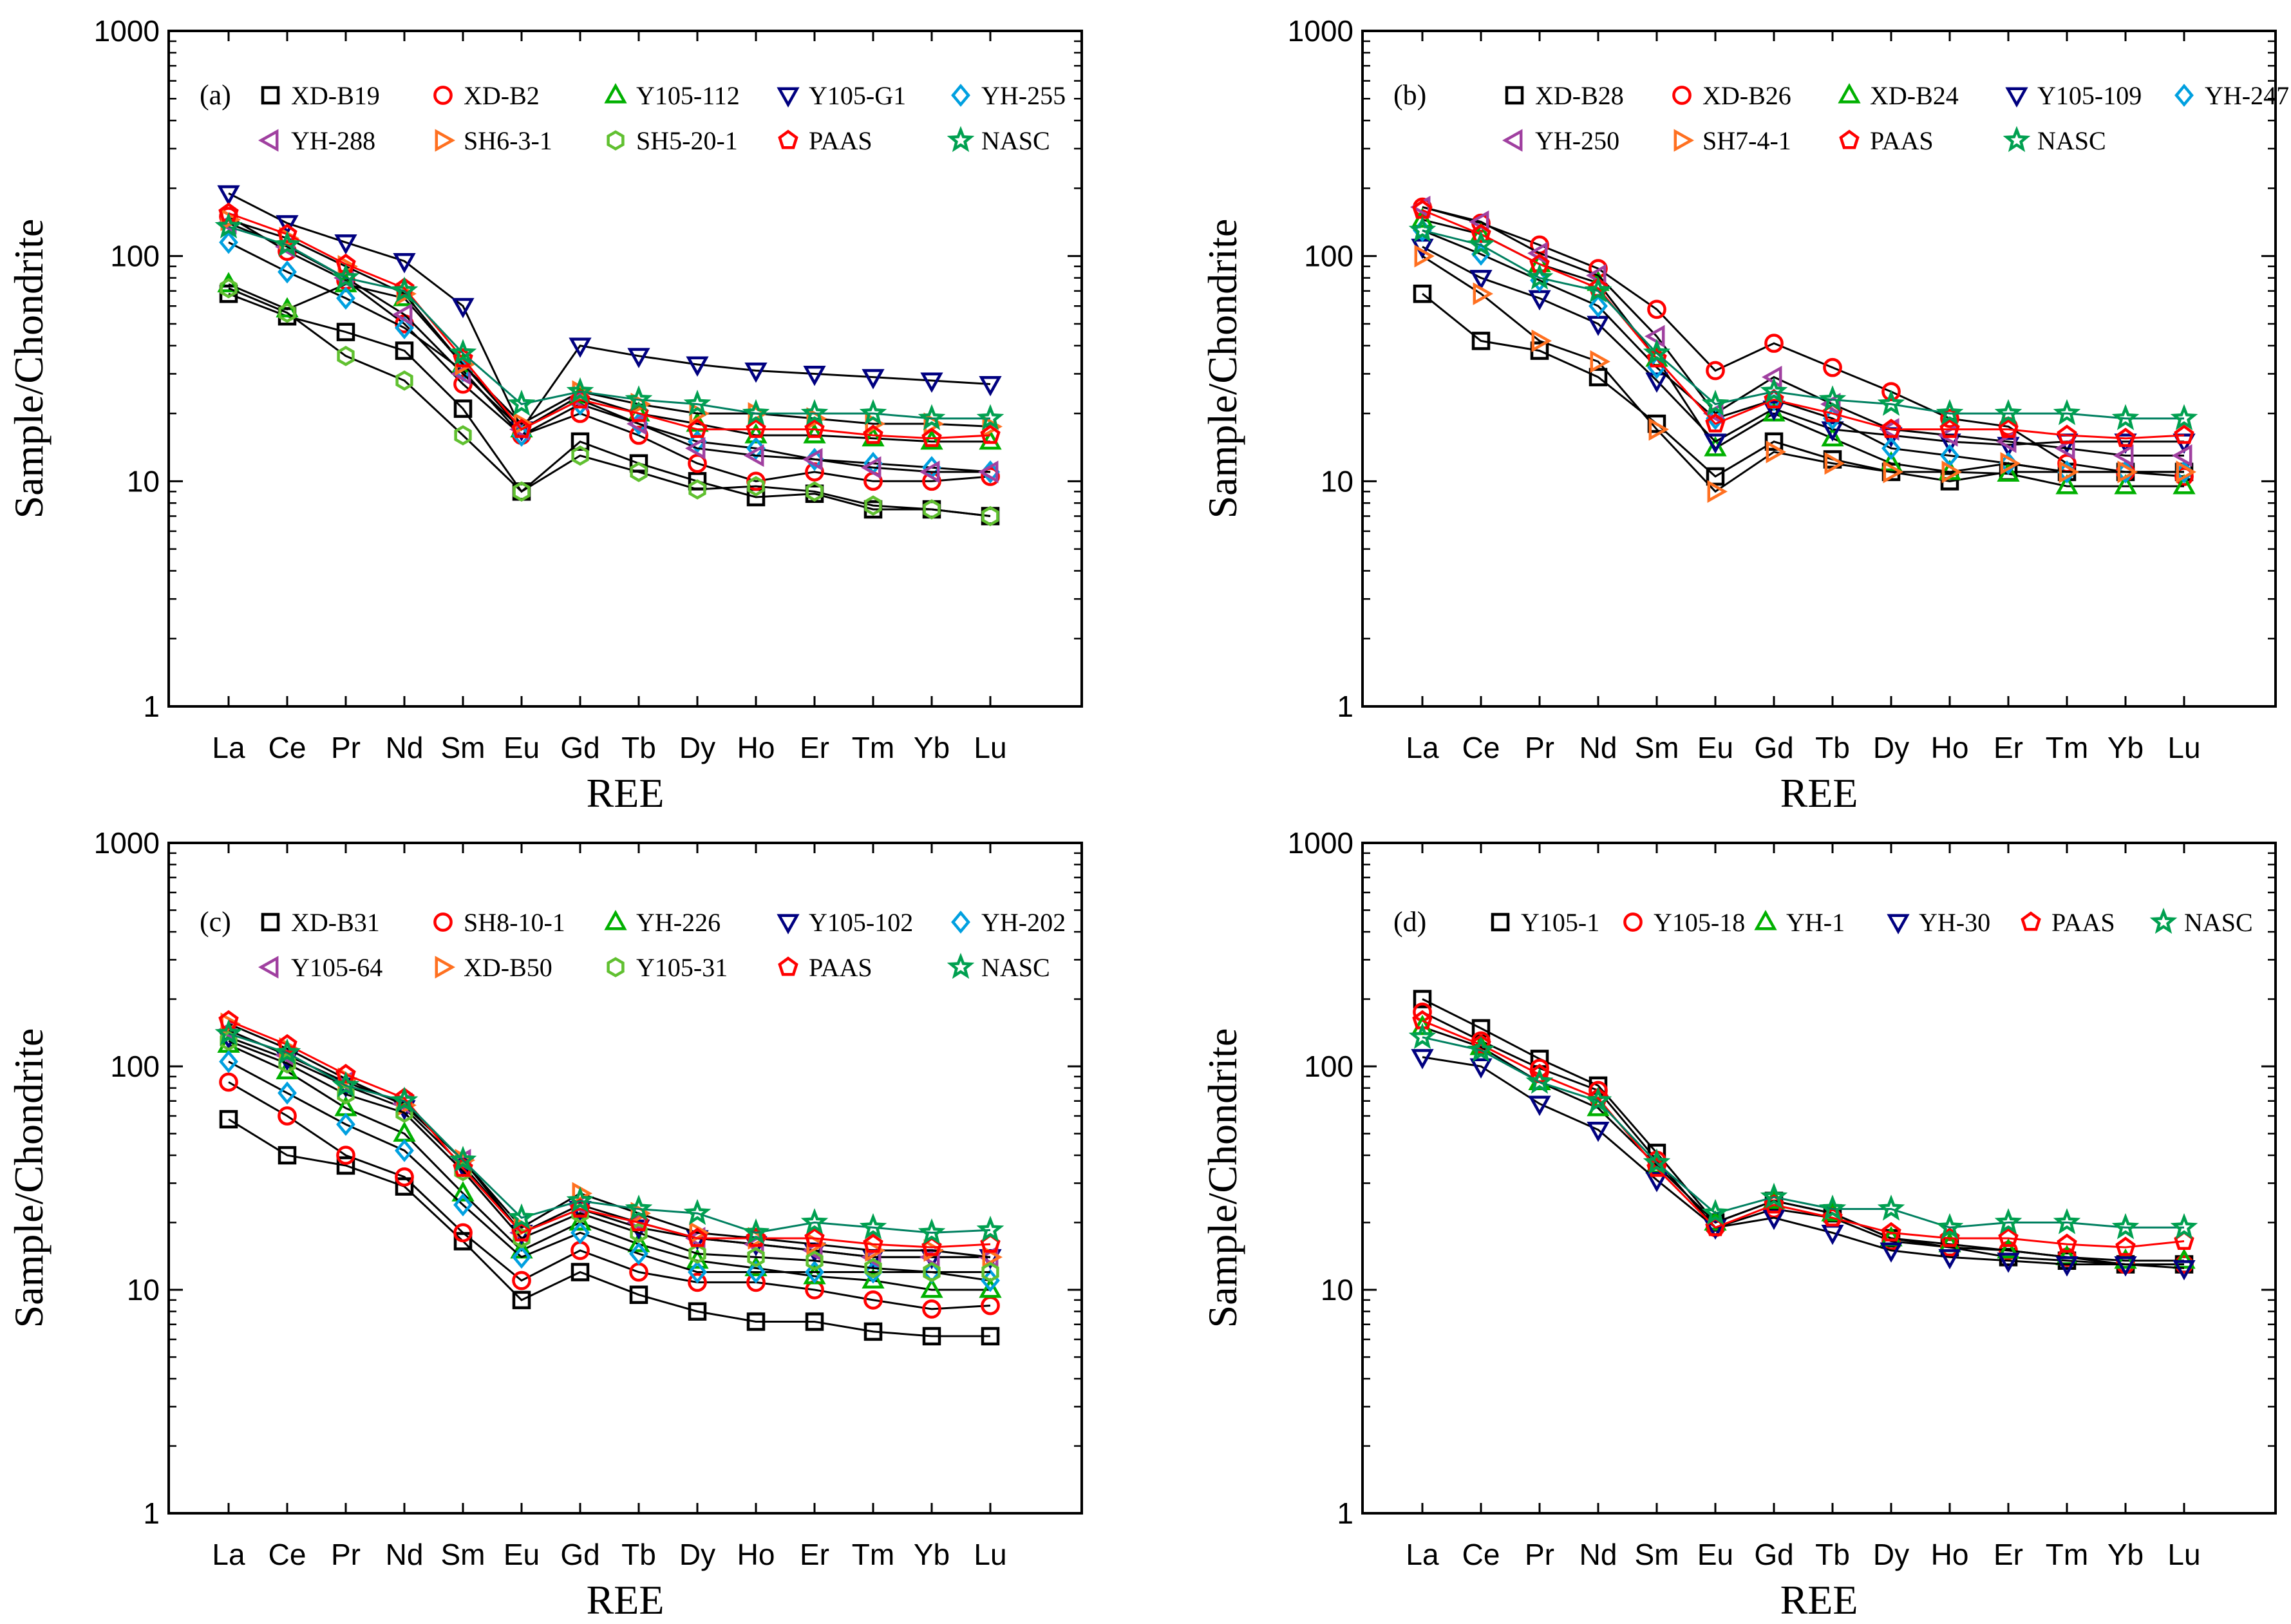 The image size is (2291, 1624). Describe the element at coordinates (1320, 31) in the screenshot. I see `y-tick-label: 1000` at that location.